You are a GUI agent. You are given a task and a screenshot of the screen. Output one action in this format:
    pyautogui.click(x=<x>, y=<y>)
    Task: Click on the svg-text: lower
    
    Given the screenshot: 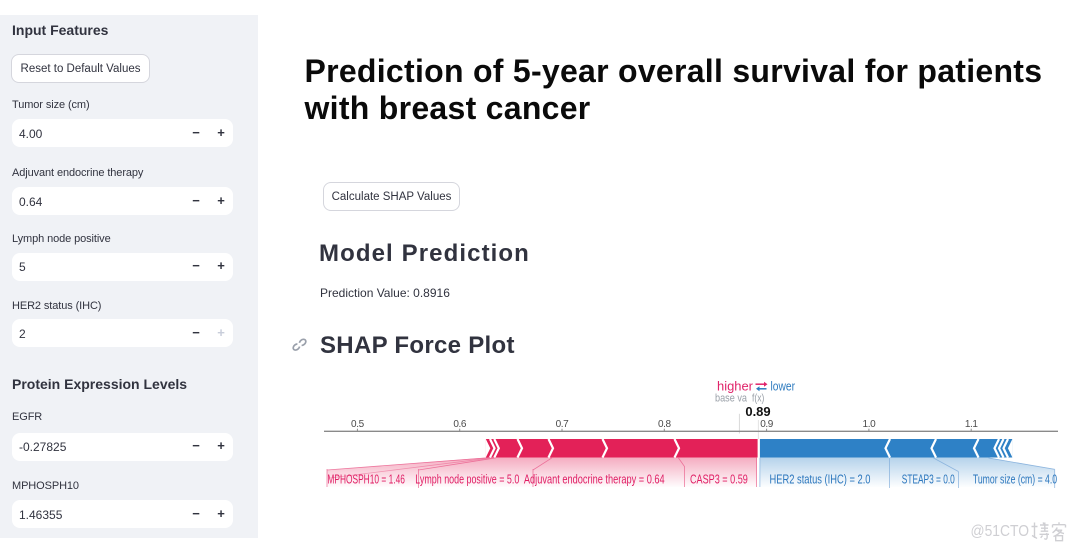 What is the action you would take?
    pyautogui.click(x=783, y=386)
    